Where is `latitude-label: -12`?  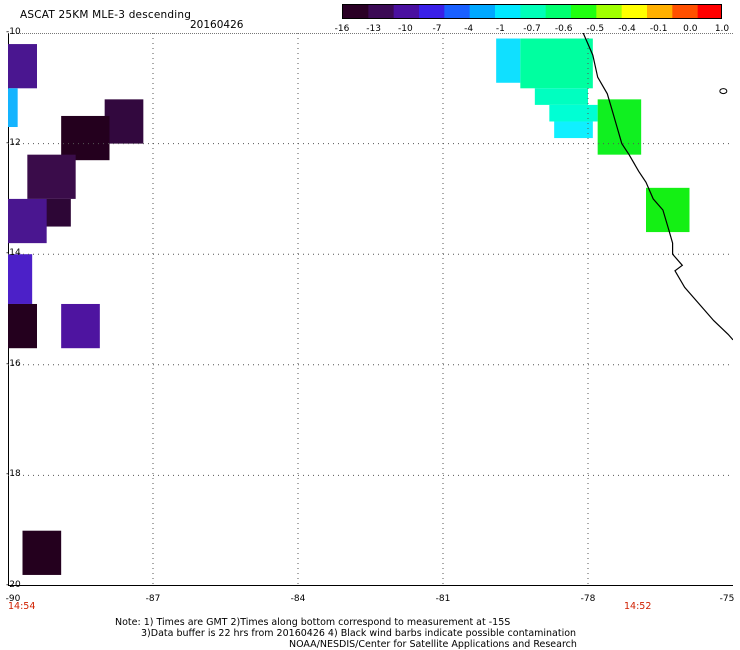
latitude-label: -12 is located at coordinates (13, 142).